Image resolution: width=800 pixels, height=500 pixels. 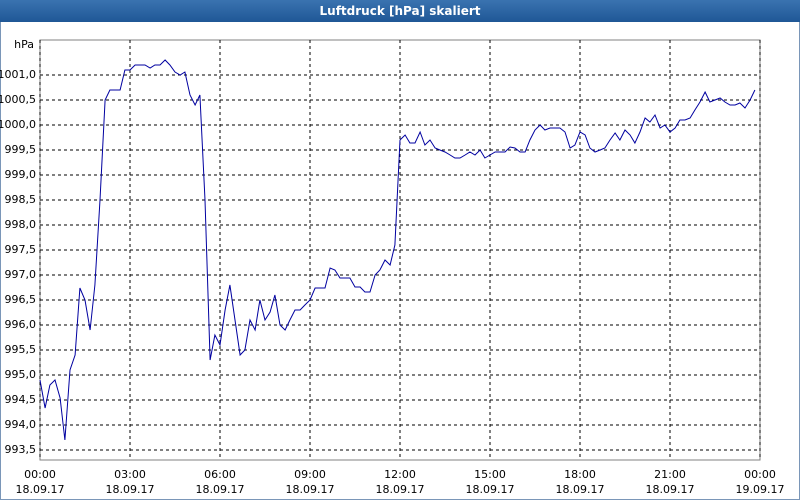 I want to click on y-unit: hPa, so click(x=24, y=44).